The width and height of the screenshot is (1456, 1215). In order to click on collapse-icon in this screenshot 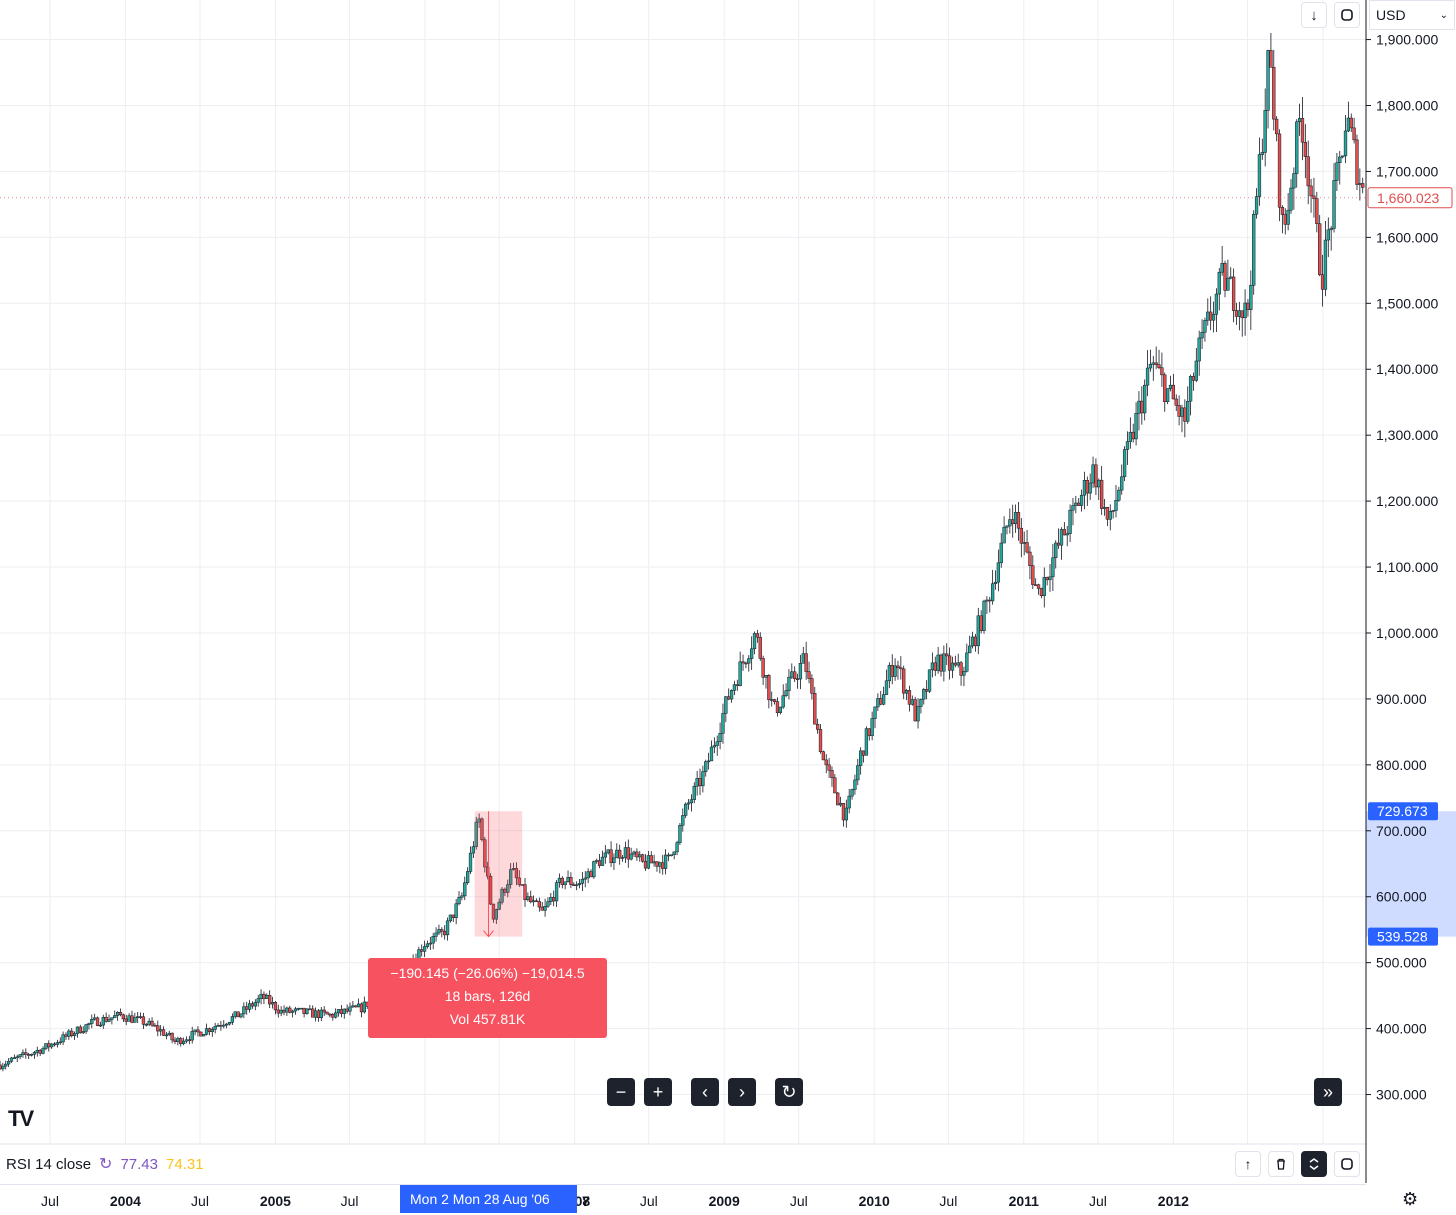, I will do `click(1314, 1164)`.